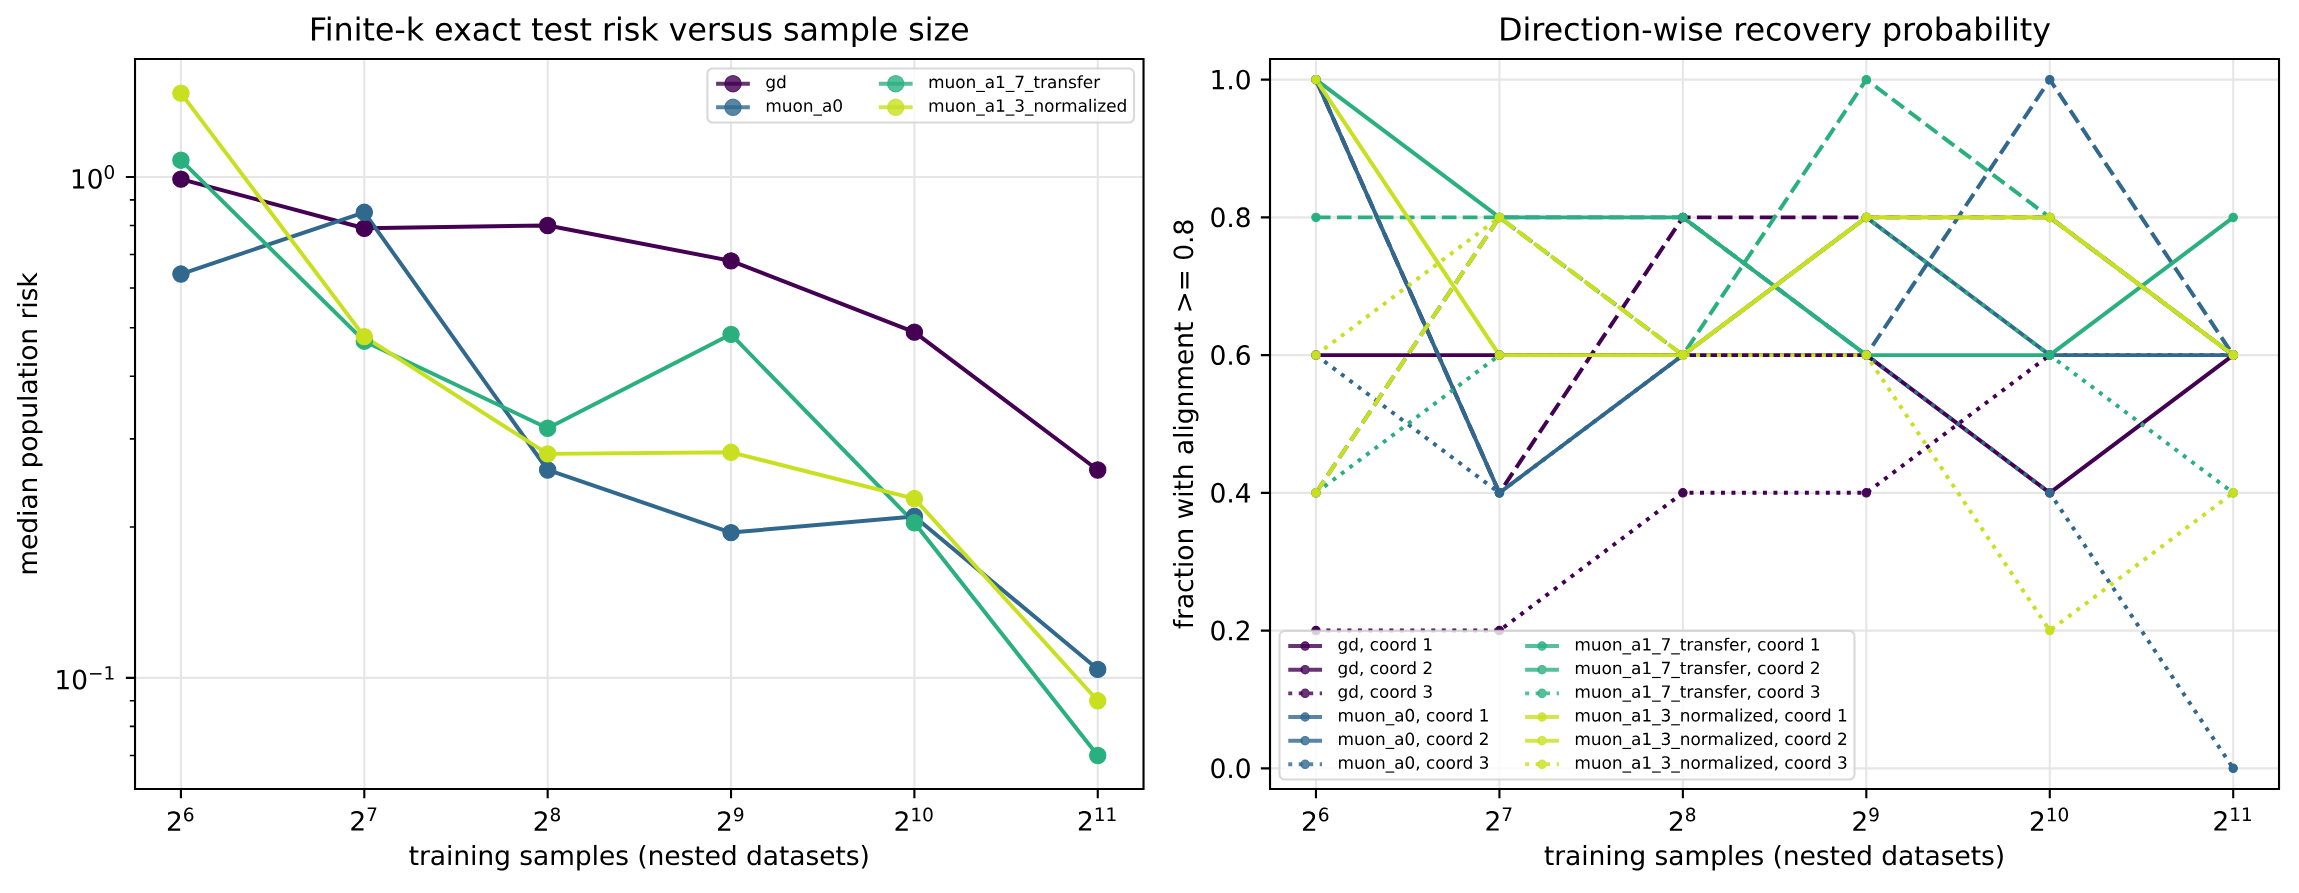 The width and height of the screenshot is (2299, 893). What do you see at coordinates (1230, 217) in the screenshot?
I see `y-tick-label: 0.8` at bounding box center [1230, 217].